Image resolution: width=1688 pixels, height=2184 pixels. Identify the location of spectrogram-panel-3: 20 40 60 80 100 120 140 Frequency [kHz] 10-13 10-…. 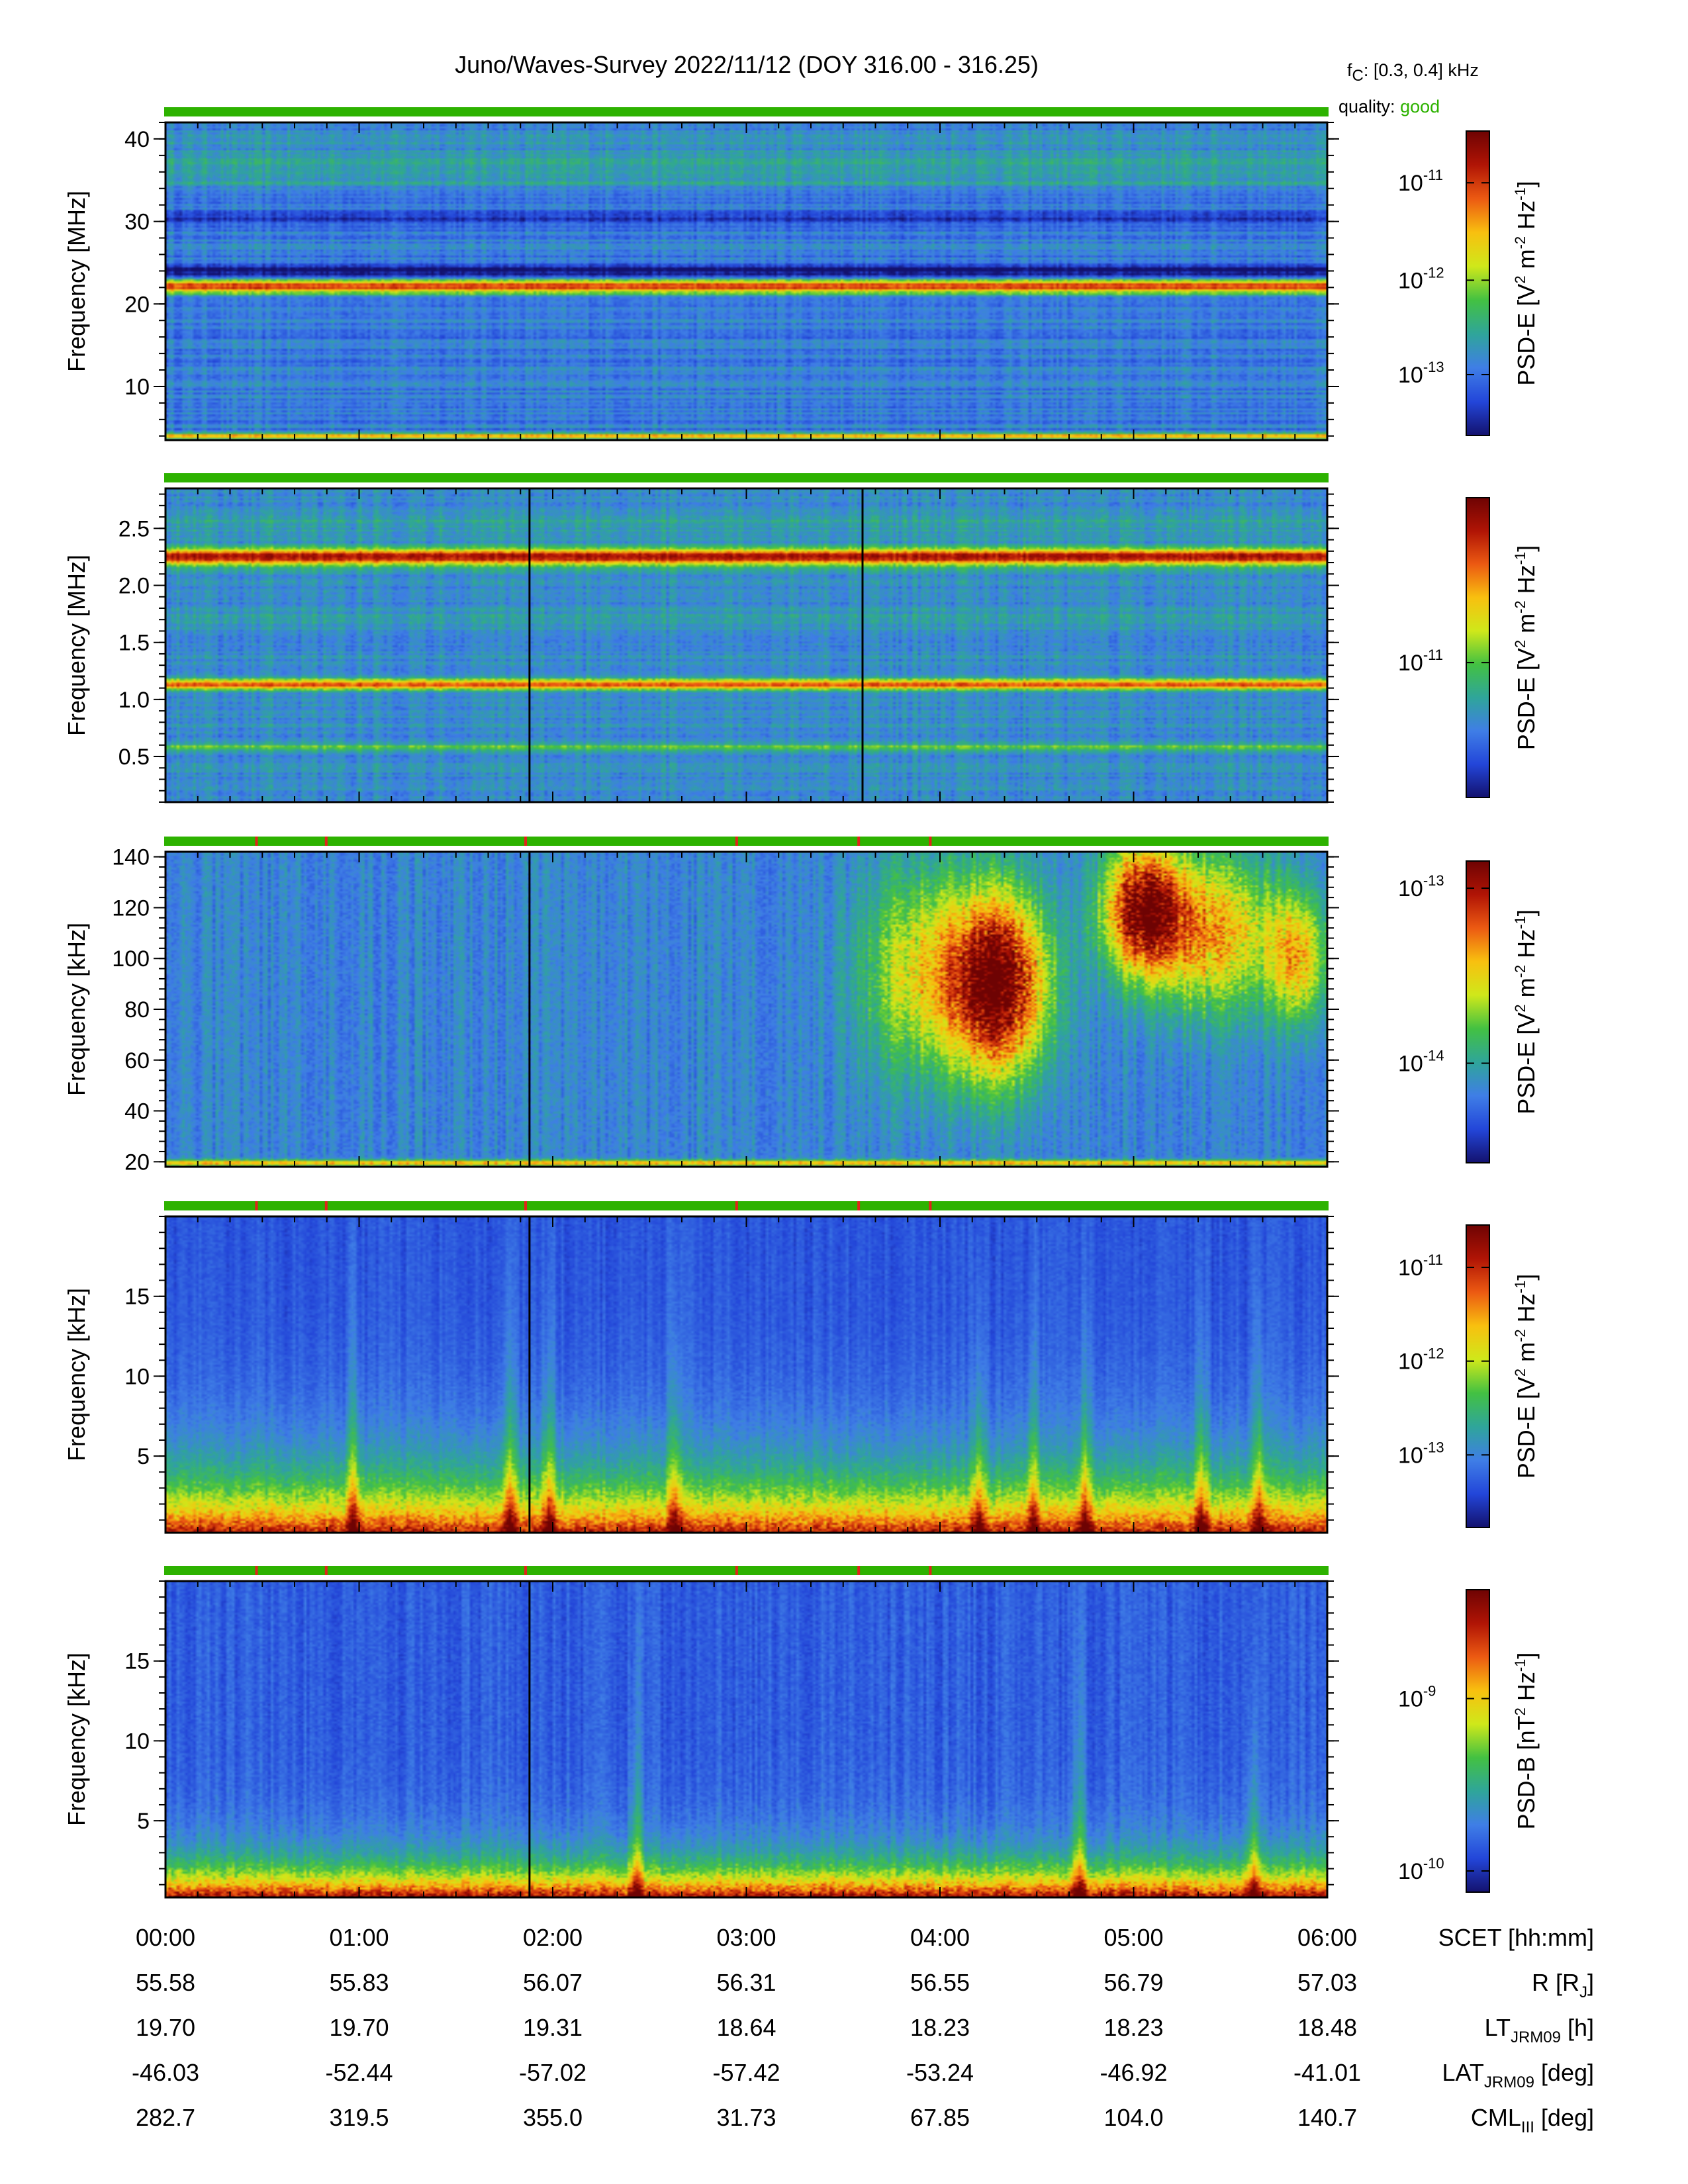
(801, 1006).